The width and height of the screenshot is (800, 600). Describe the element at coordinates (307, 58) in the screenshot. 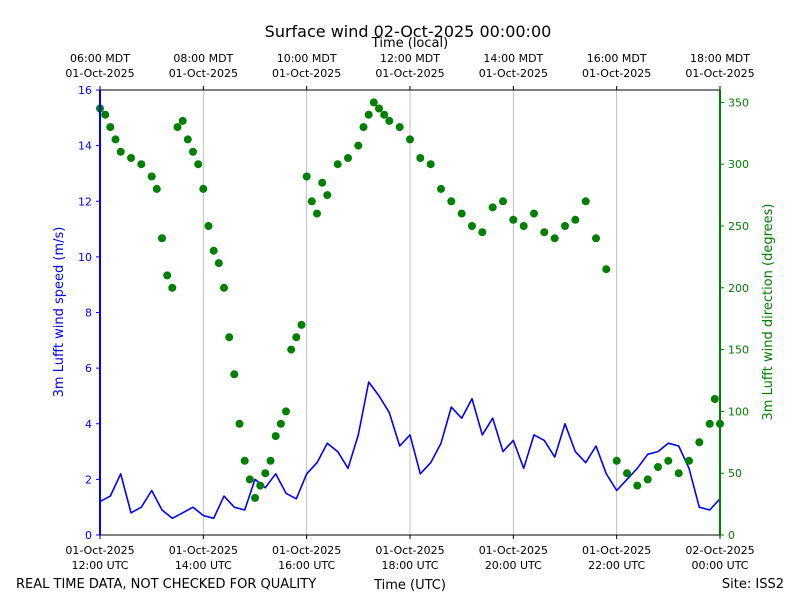

I see `top-tick-time: 10:00 MDT` at that location.